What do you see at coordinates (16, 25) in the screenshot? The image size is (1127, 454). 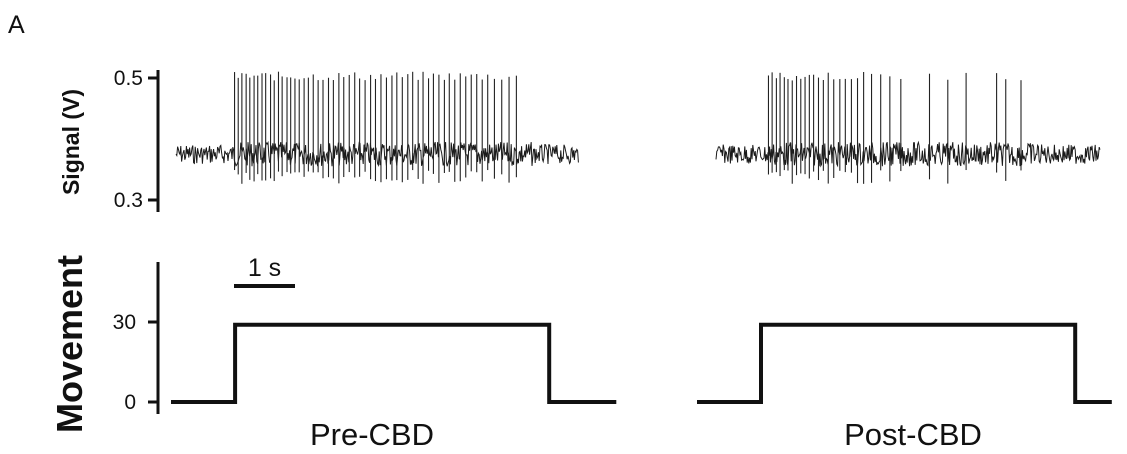 I see `panel-letter: A` at bounding box center [16, 25].